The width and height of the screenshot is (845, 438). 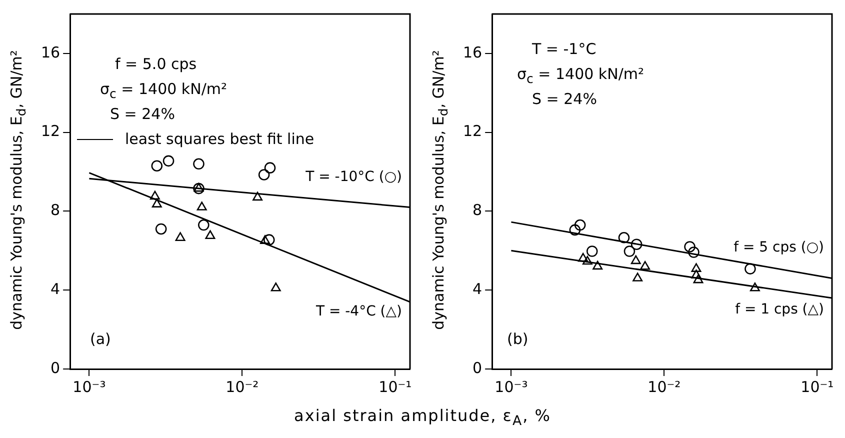 I want to click on x-axis-title: axial strain amplitude, ε$_{A}$, %, so click(x=422, y=418).